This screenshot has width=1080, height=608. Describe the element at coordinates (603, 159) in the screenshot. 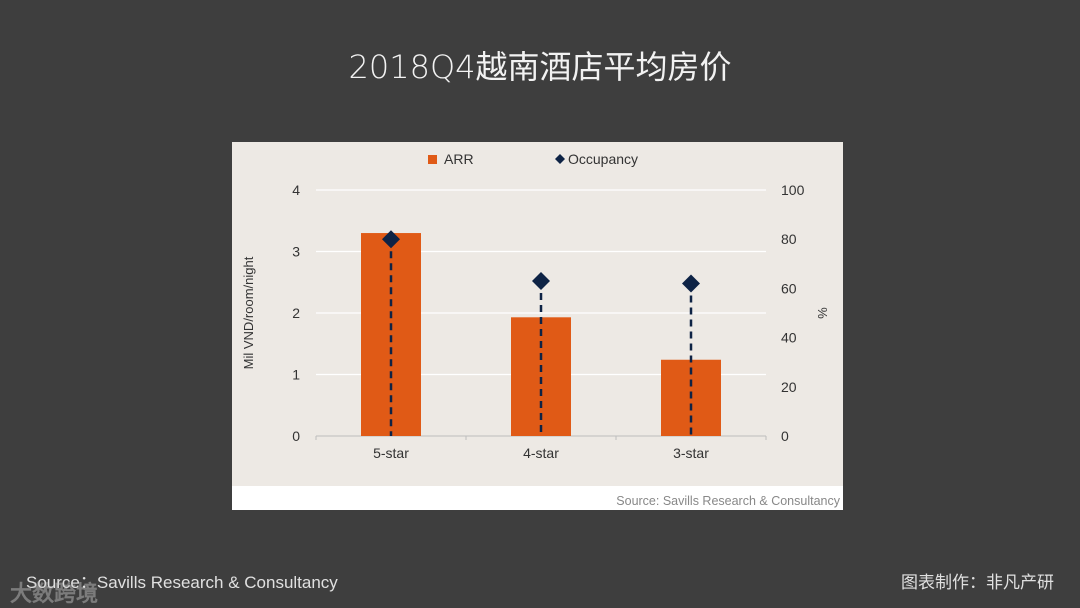

I see `legend-label-occupancy: Occupancy` at that location.